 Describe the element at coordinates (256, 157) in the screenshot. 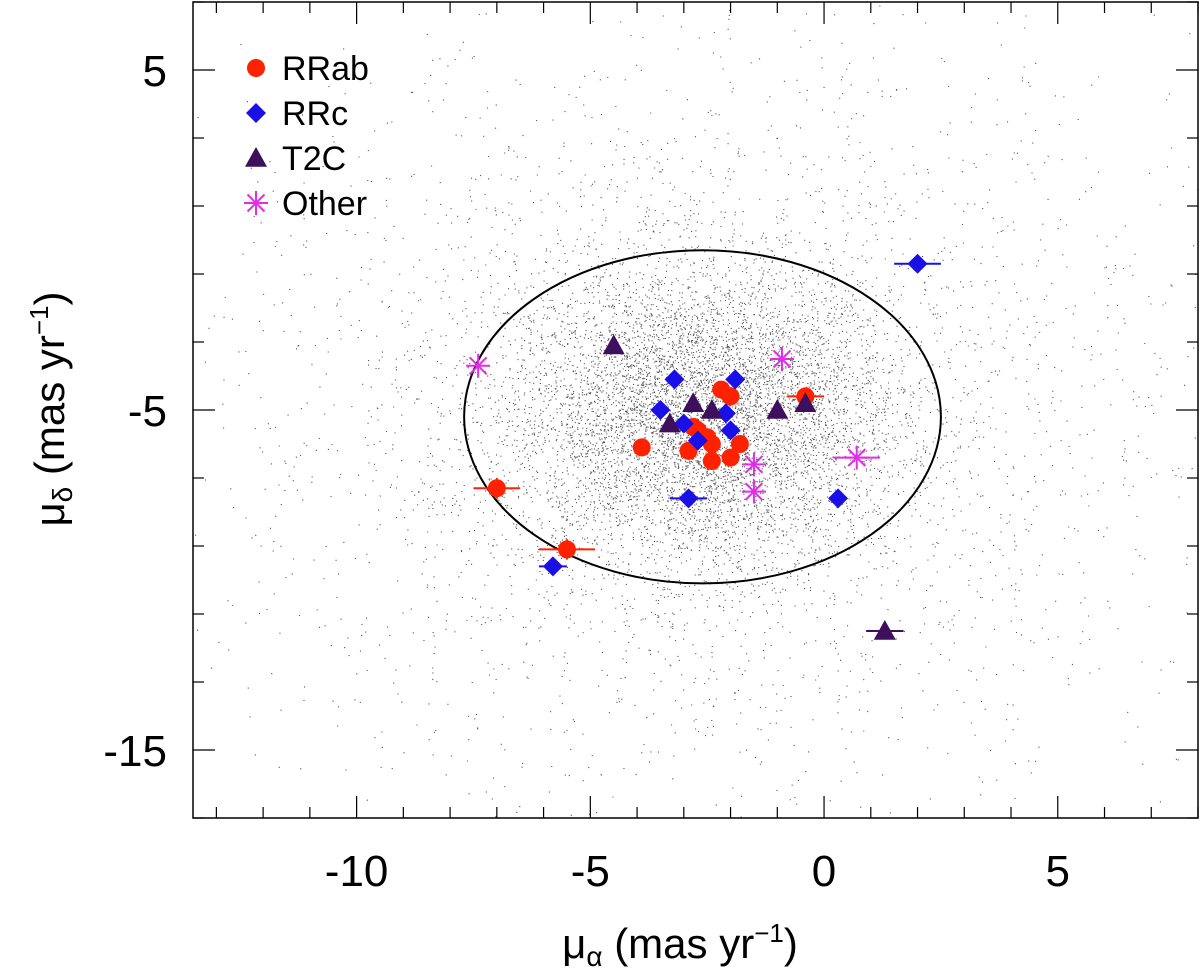

I see `legend-marker-t2c` at that location.